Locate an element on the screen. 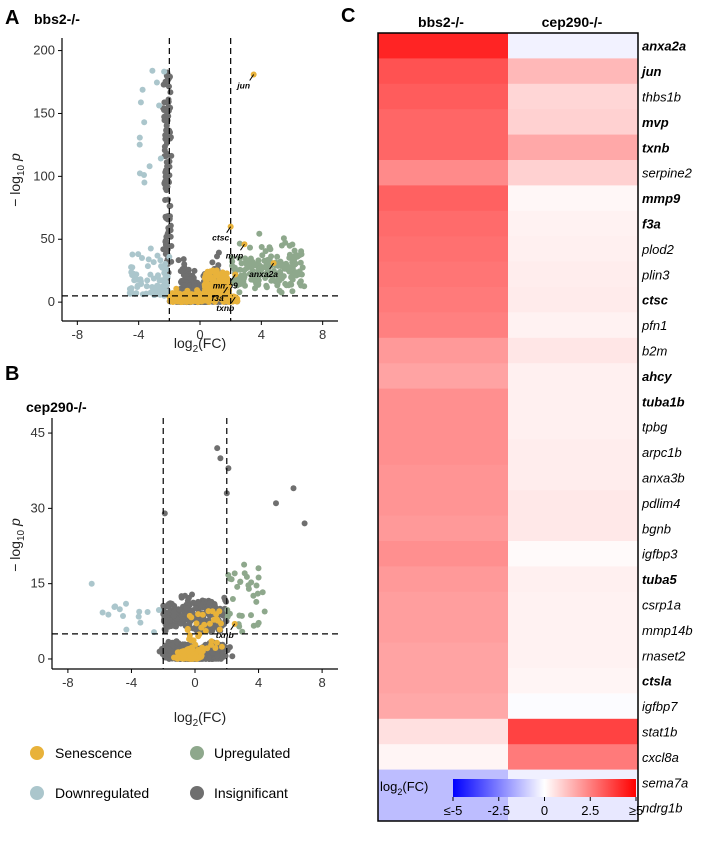 The height and width of the screenshot is (851, 707). legend-label-upregulated: Upregulated is located at coordinates (252, 753).